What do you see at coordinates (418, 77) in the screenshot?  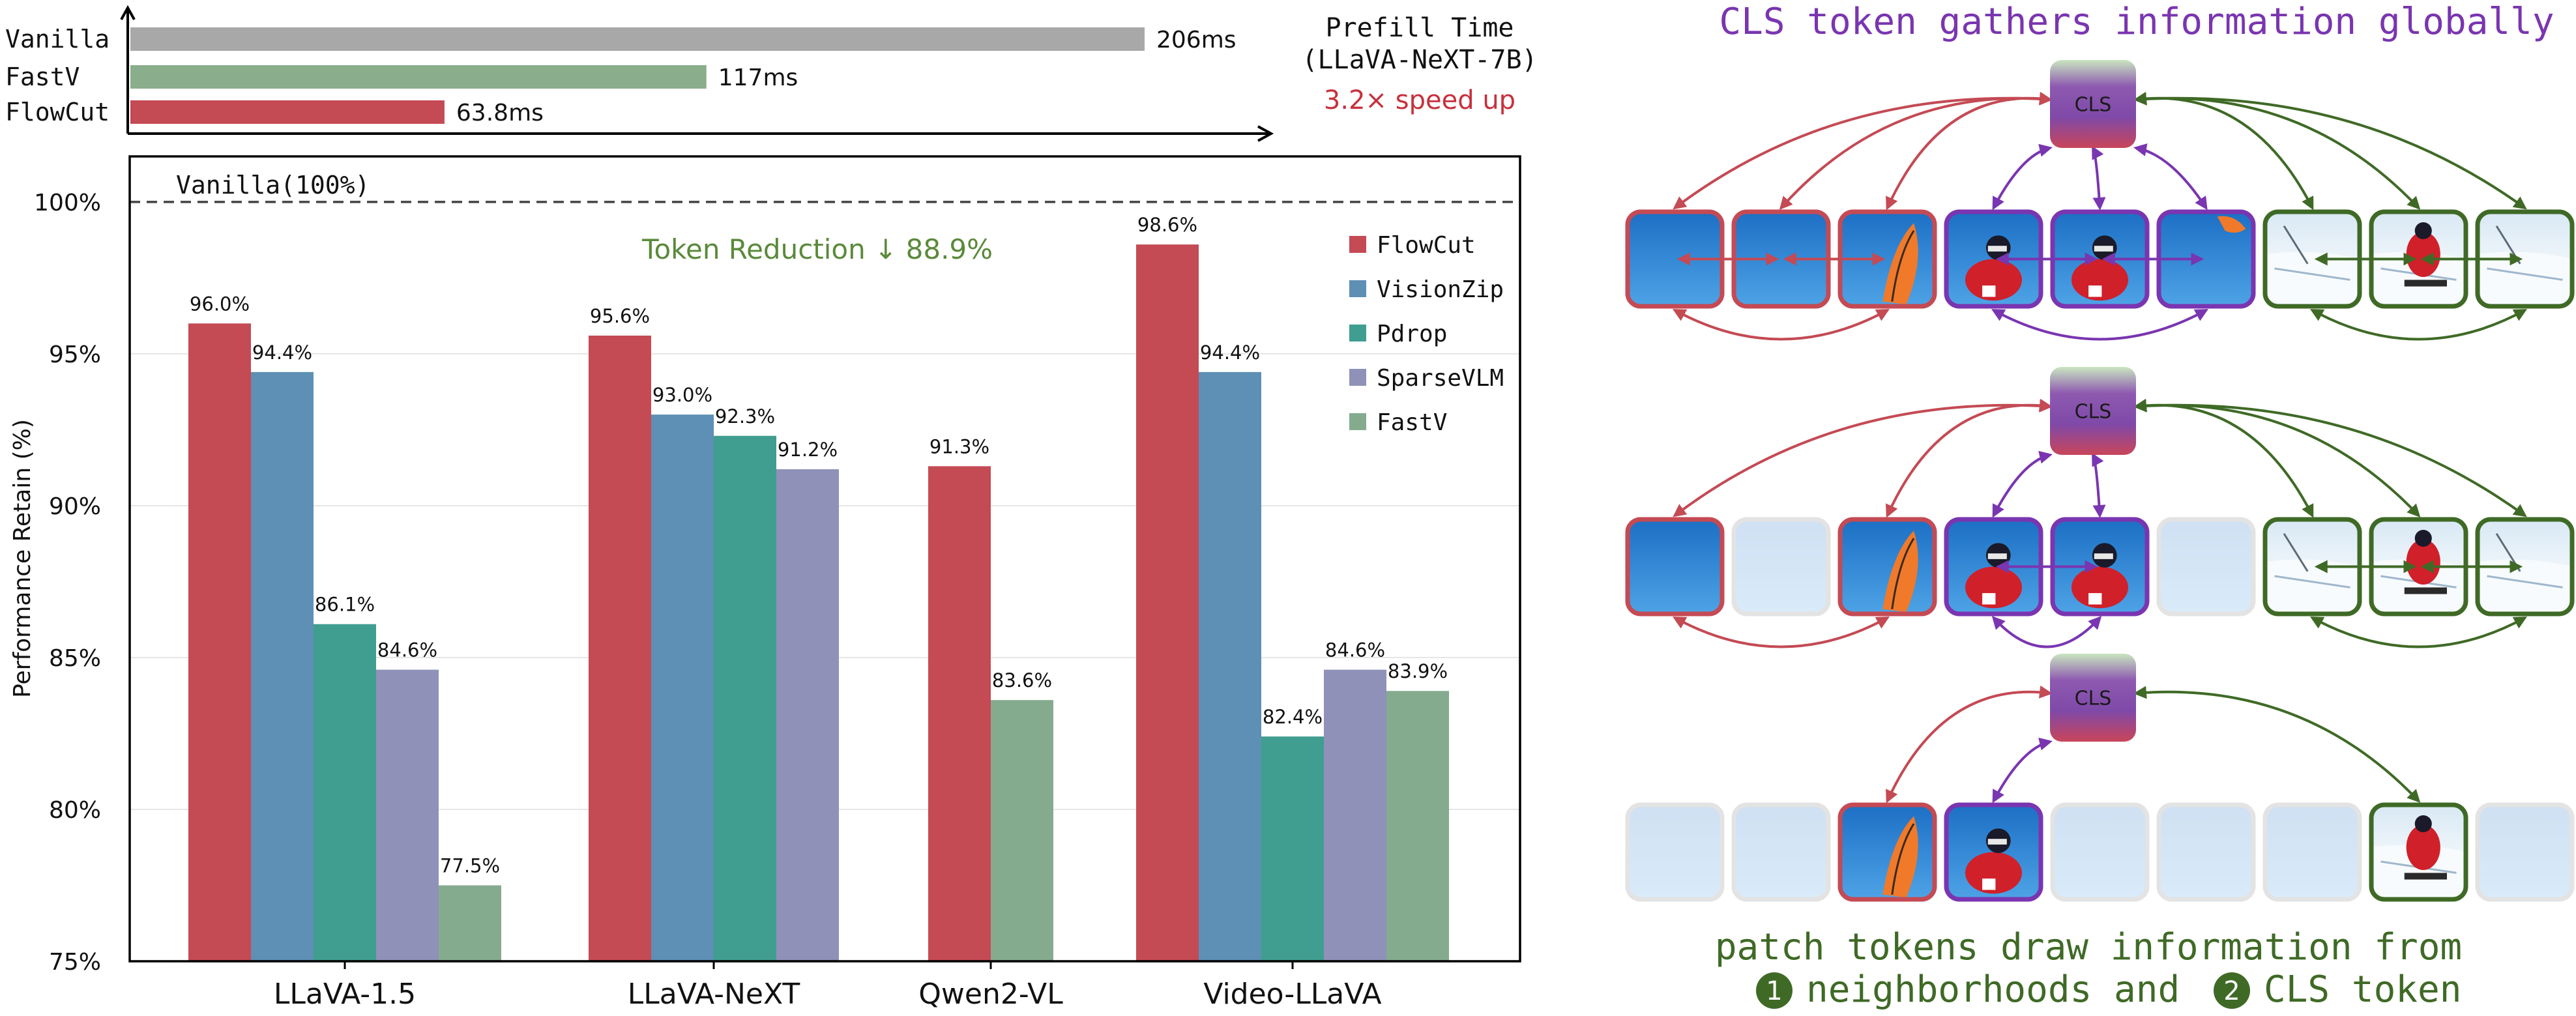 I see `prefill-bar-fastv` at bounding box center [418, 77].